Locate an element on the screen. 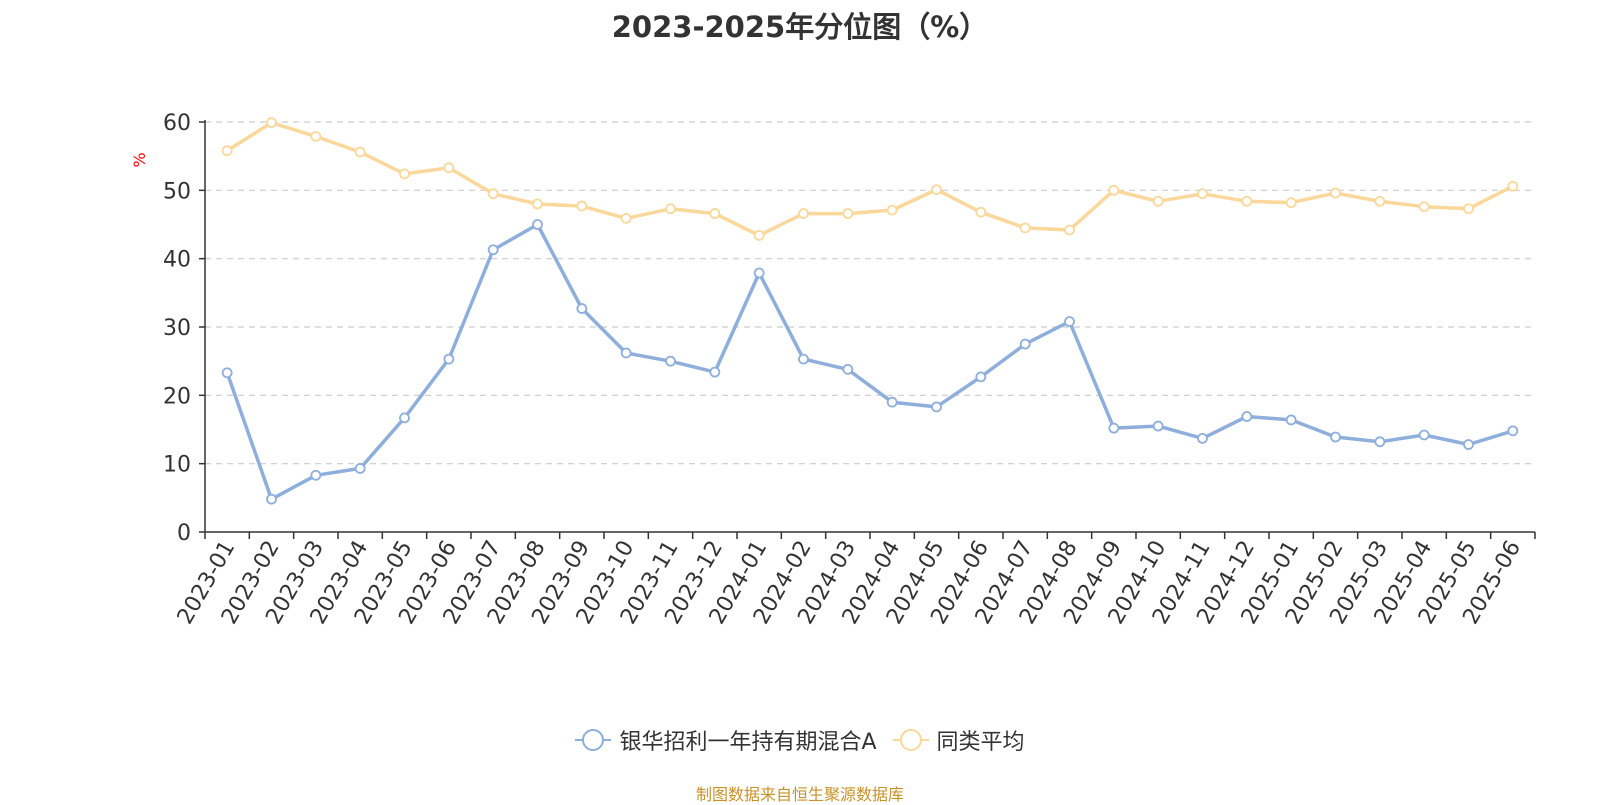  legend: 银华招利一年持有期混合A 同类平均 is located at coordinates (800, 740).